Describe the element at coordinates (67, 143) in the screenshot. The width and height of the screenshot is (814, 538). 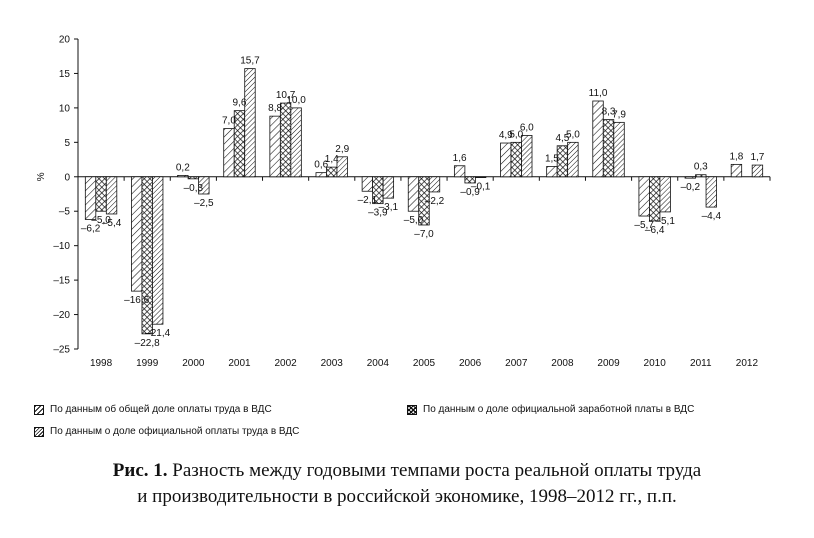
I see `y-tick-label: 5` at that location.